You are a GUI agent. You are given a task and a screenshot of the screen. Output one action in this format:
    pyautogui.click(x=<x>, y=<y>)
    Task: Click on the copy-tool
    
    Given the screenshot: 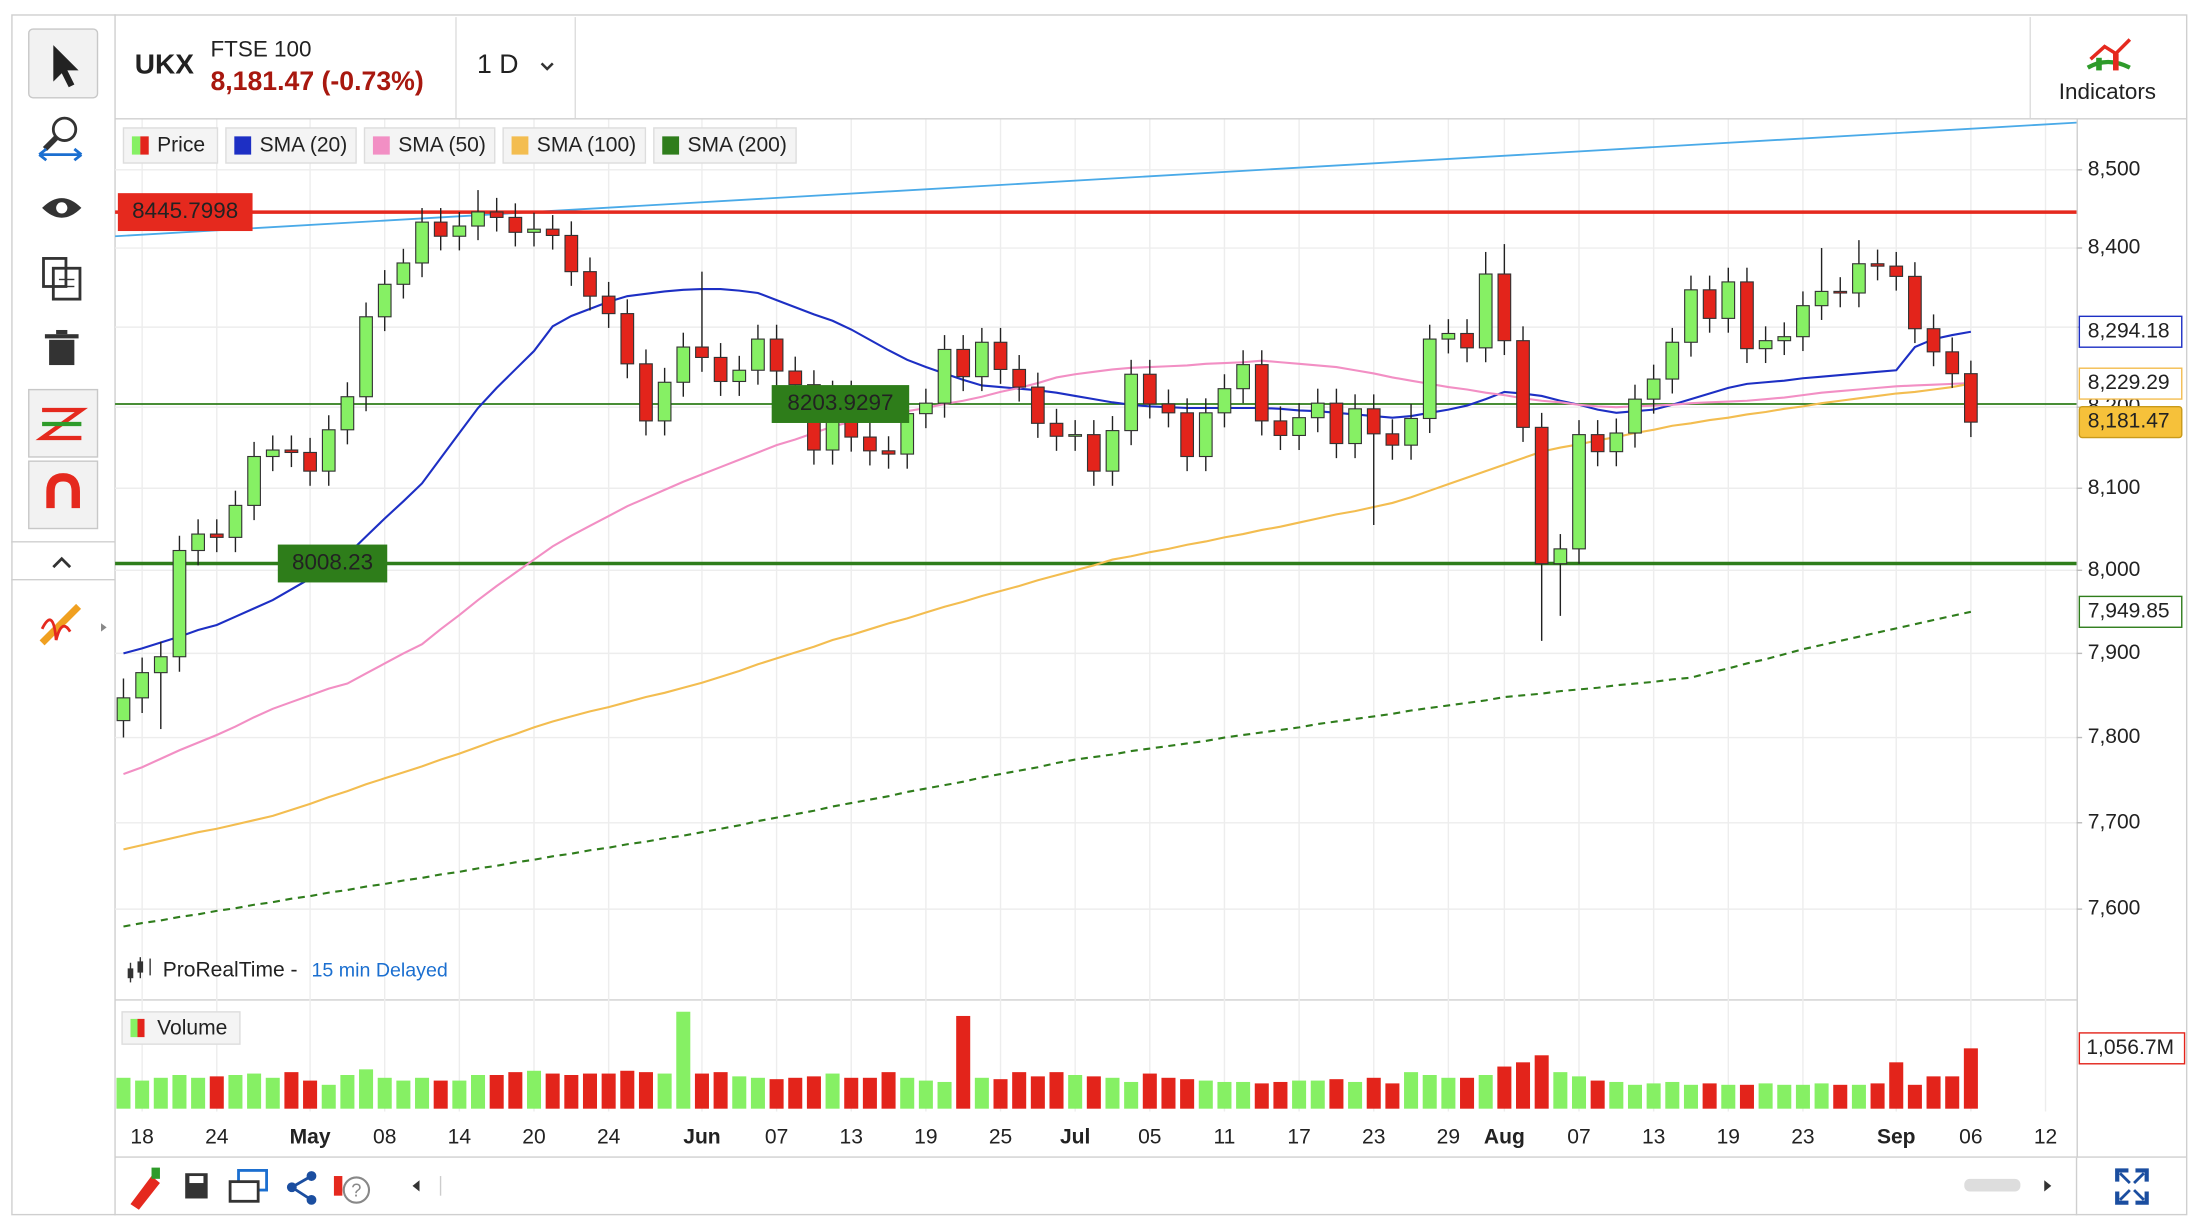 What is the action you would take?
    pyautogui.click(x=62, y=279)
    